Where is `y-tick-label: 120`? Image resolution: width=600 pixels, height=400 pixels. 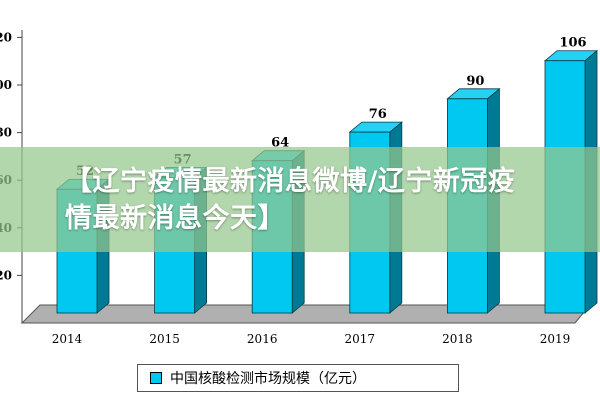 y-tick-label: 120 is located at coordinates (6, 37).